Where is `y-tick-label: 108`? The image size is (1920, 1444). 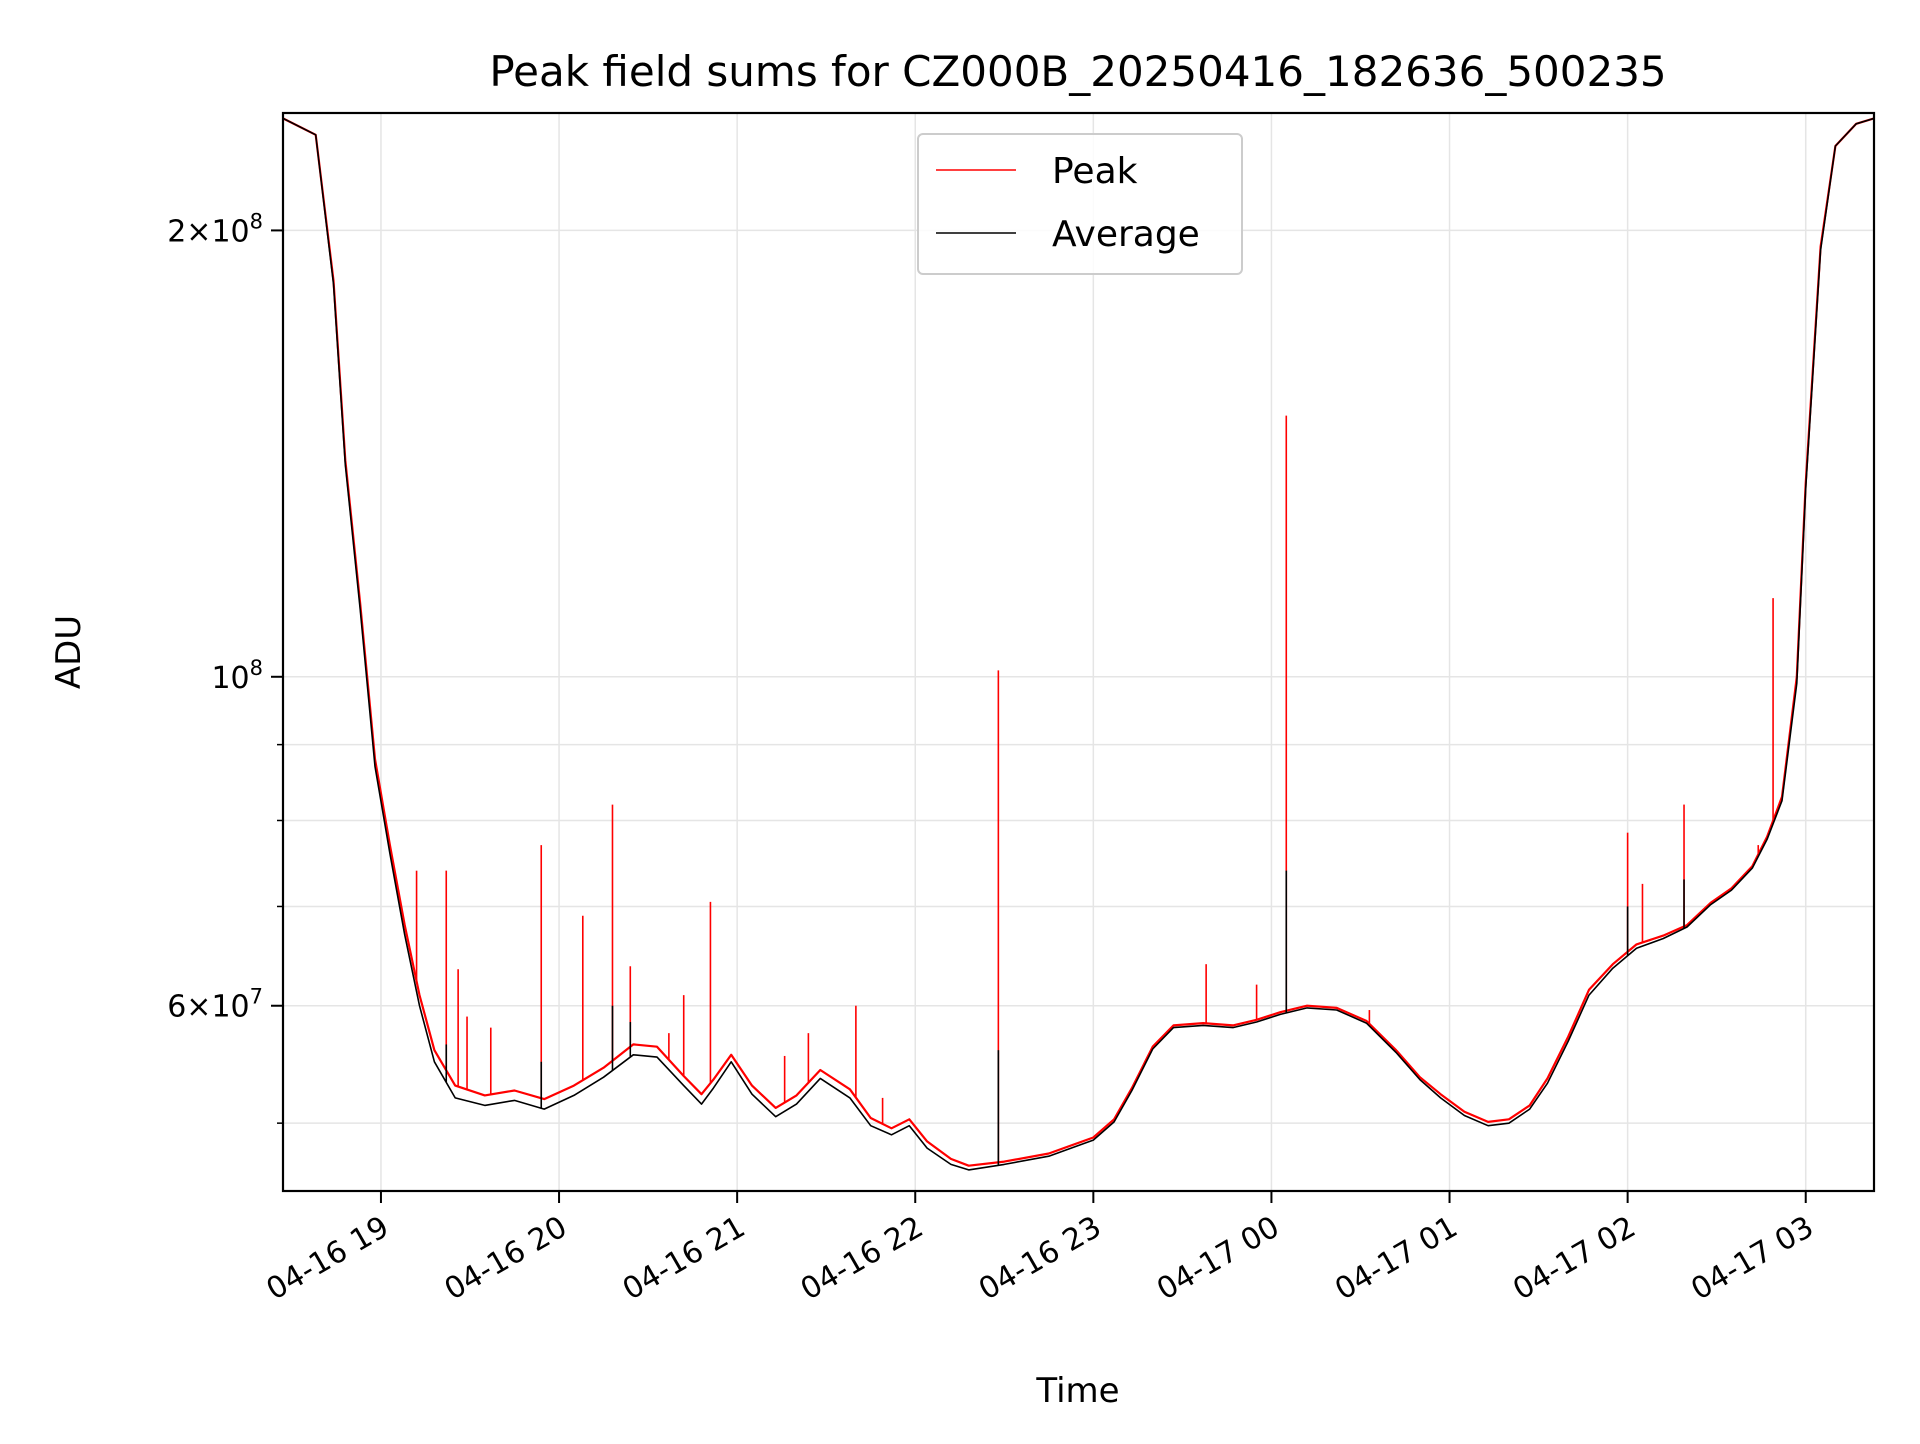
y-tick-label: 108 is located at coordinates (237, 676).